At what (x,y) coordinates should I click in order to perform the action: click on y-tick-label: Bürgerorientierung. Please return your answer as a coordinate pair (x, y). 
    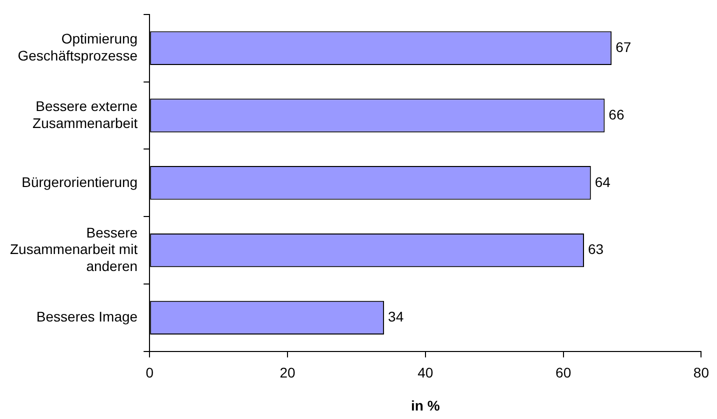
    Looking at the image, I should click on (80, 182).